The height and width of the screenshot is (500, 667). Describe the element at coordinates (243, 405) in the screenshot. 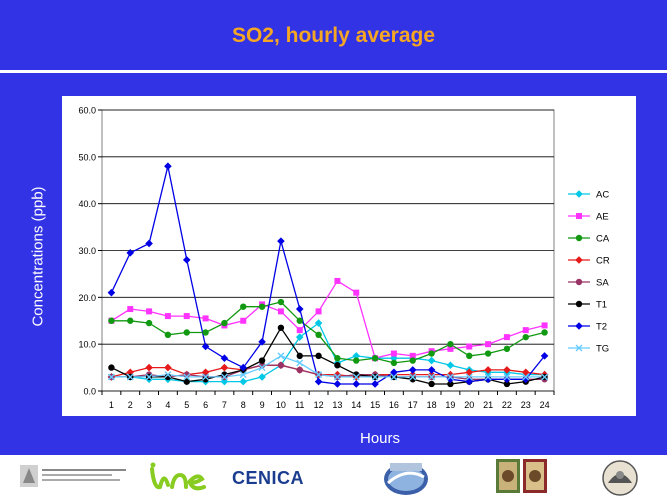

I see `x-tick-label: 8` at that location.